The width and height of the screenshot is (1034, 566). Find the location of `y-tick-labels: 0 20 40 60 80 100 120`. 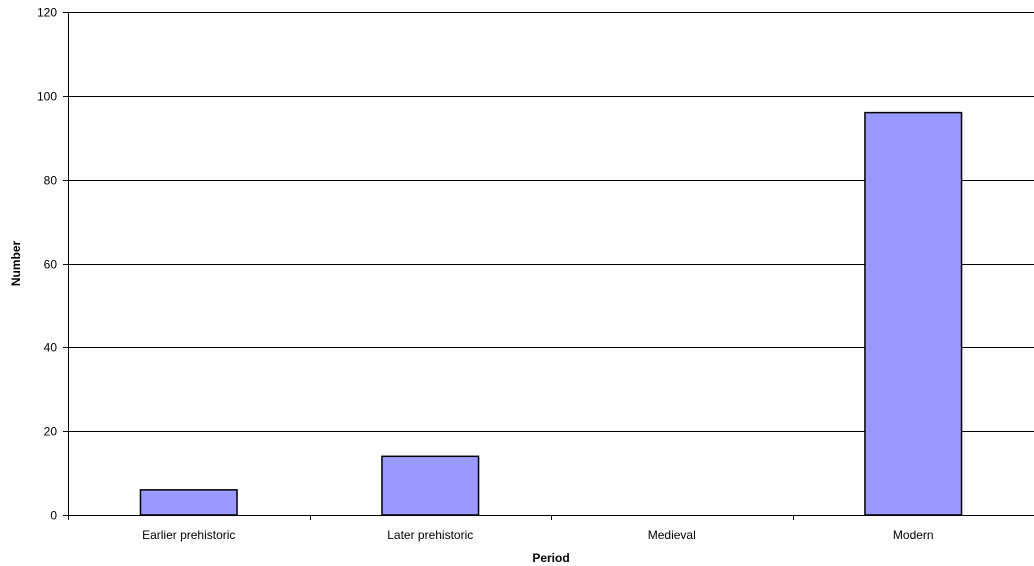

y-tick-labels: 0 20 40 60 80 100 120 is located at coordinates (47, 264).